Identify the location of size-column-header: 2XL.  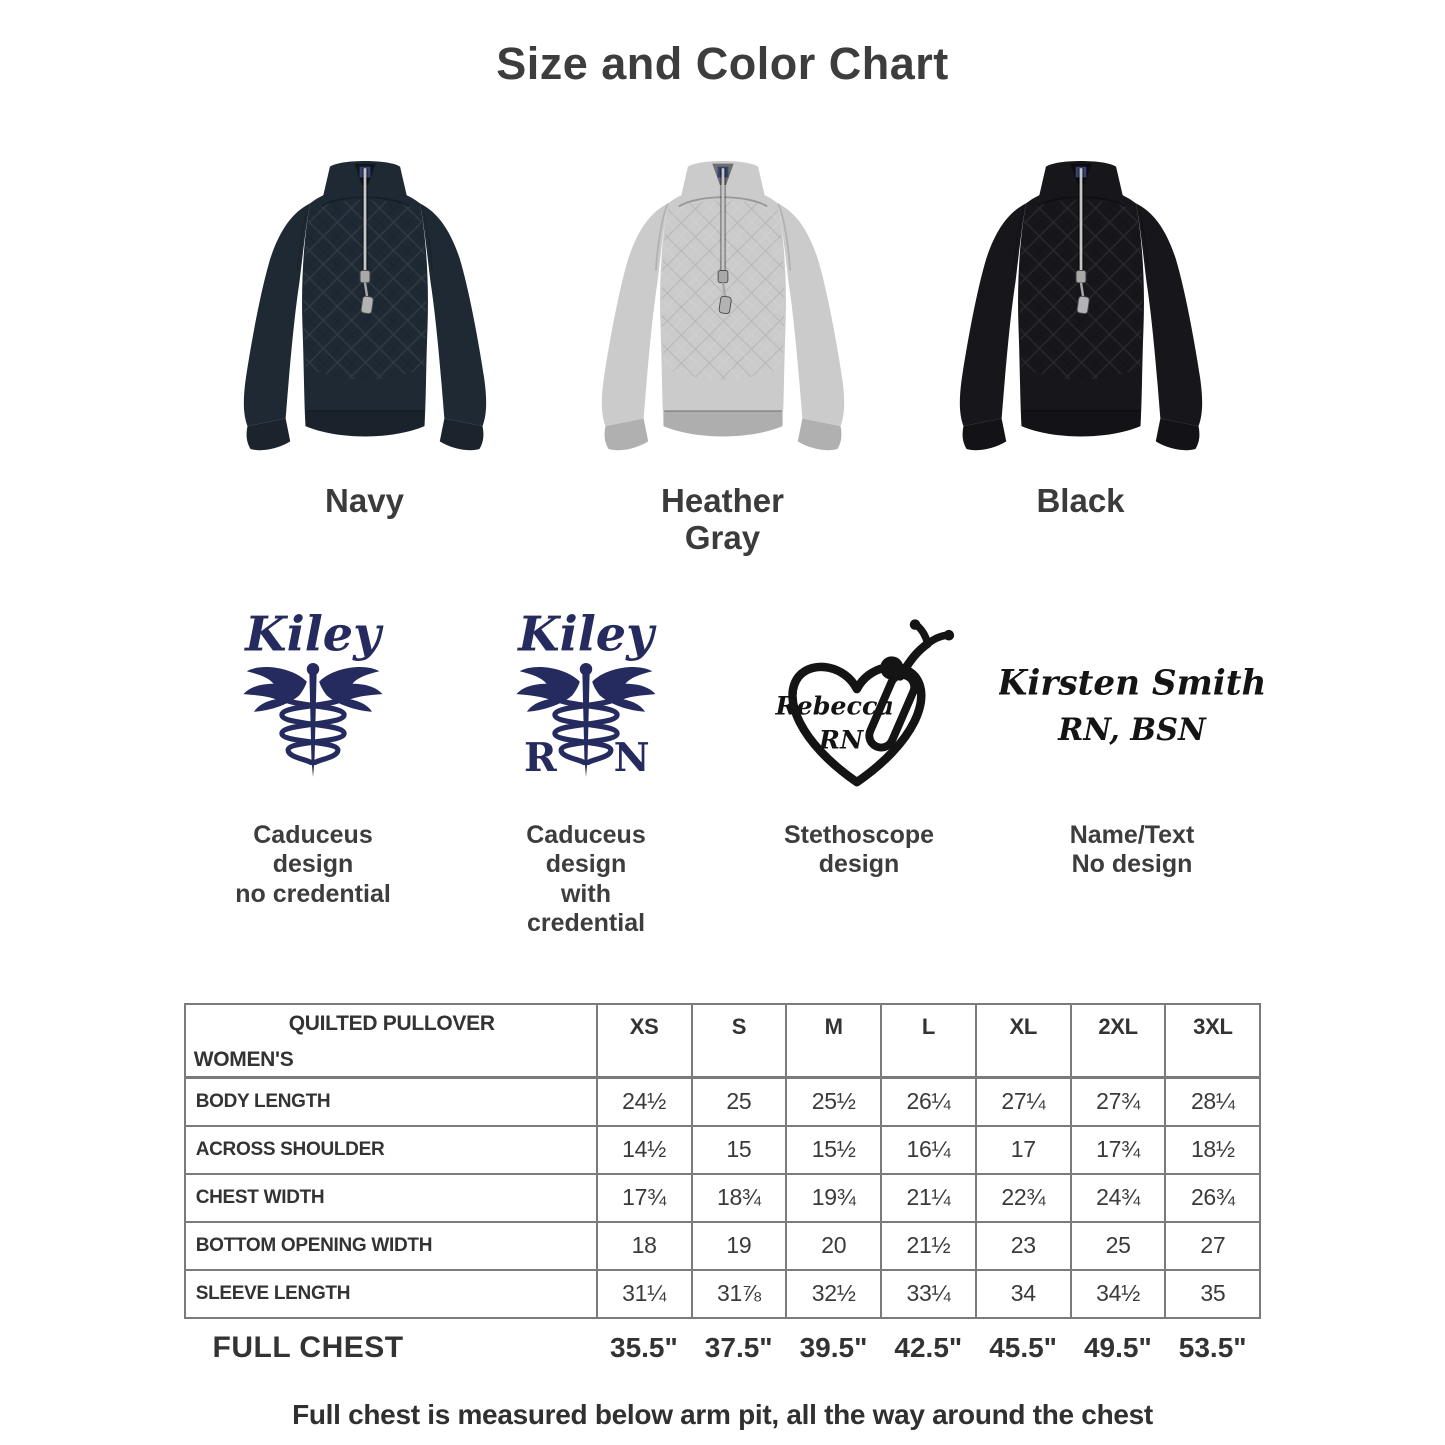
(1118, 1040).